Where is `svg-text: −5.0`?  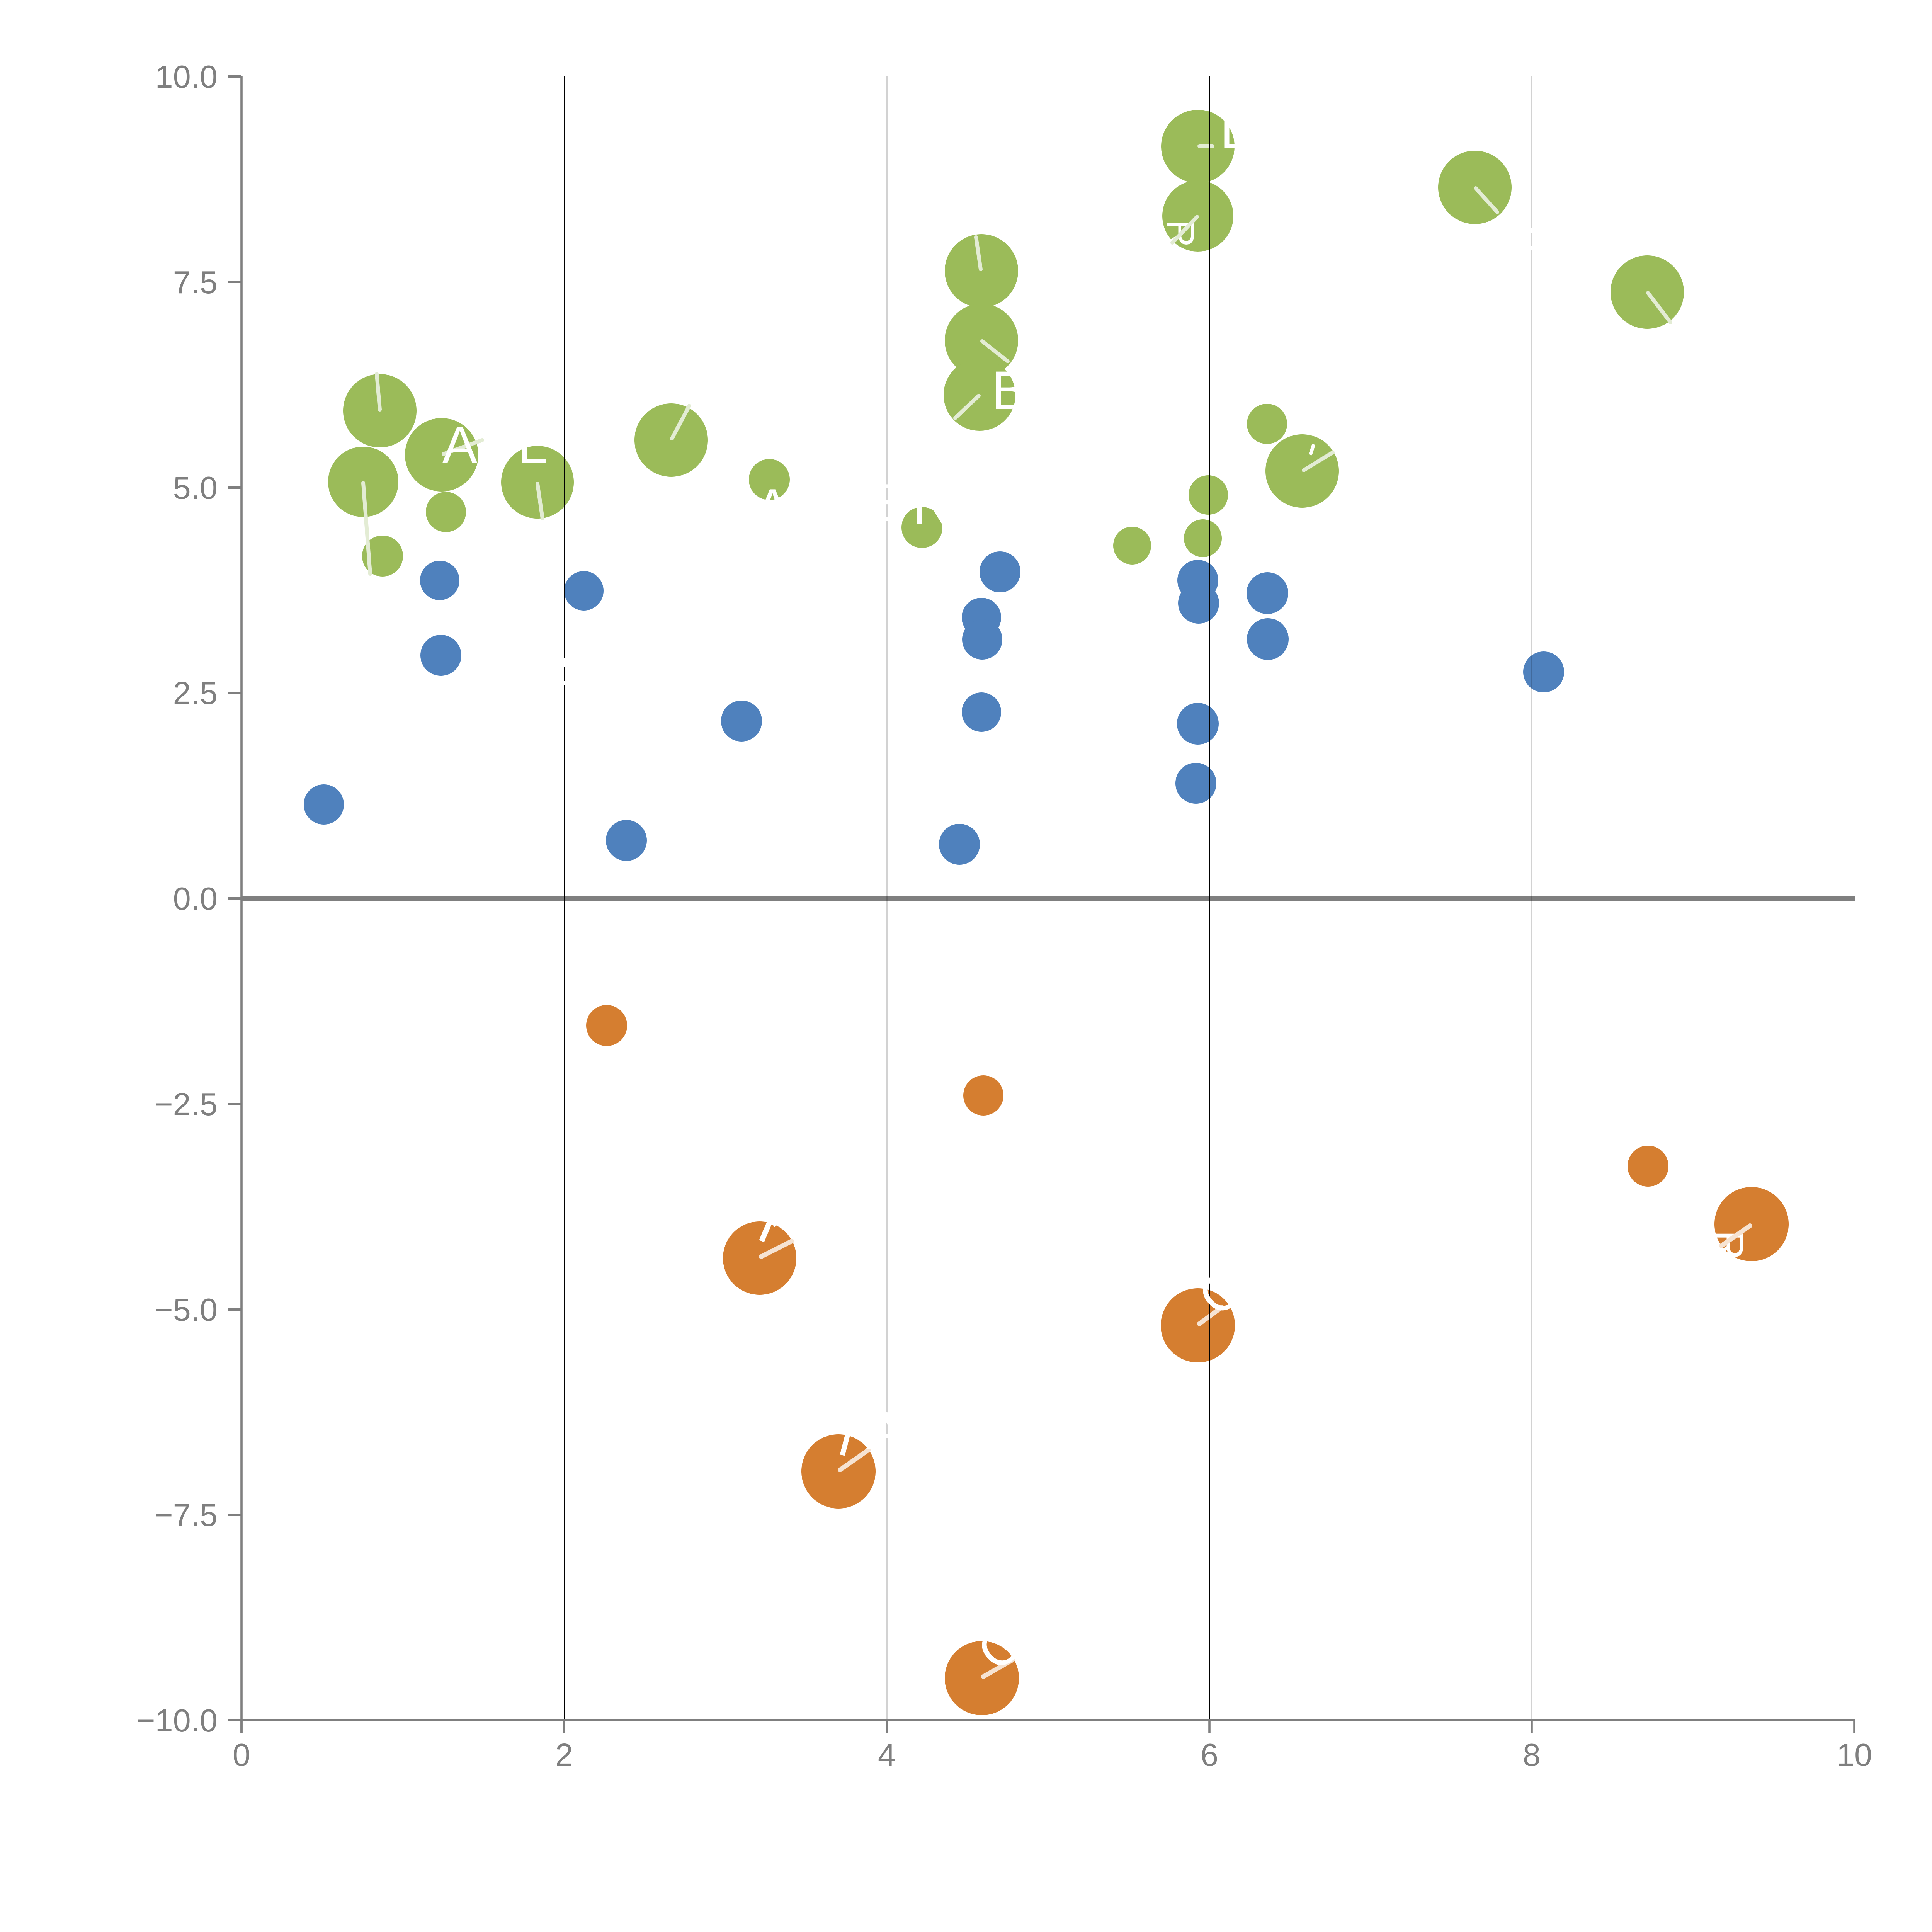
svg-text: −5.0 is located at coordinates (186, 1310).